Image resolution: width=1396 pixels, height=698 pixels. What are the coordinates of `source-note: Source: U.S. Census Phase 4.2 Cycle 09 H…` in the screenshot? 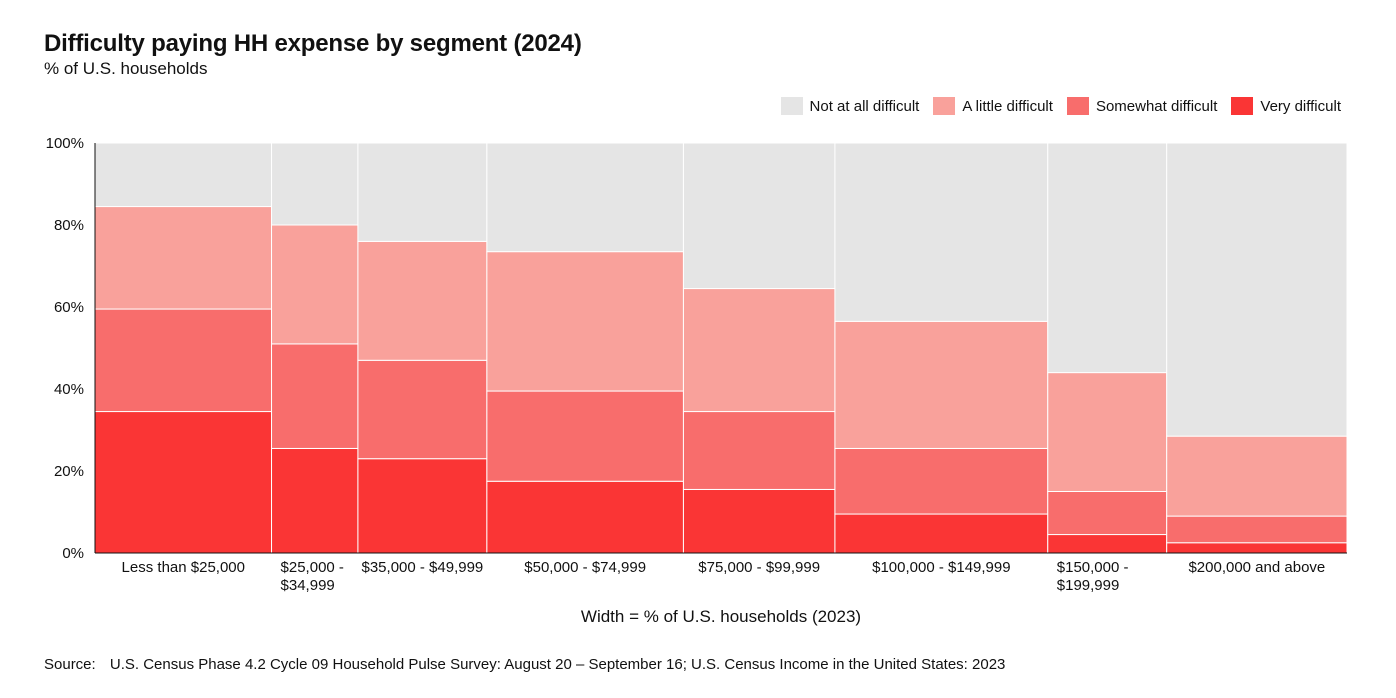 It's located at (524, 664).